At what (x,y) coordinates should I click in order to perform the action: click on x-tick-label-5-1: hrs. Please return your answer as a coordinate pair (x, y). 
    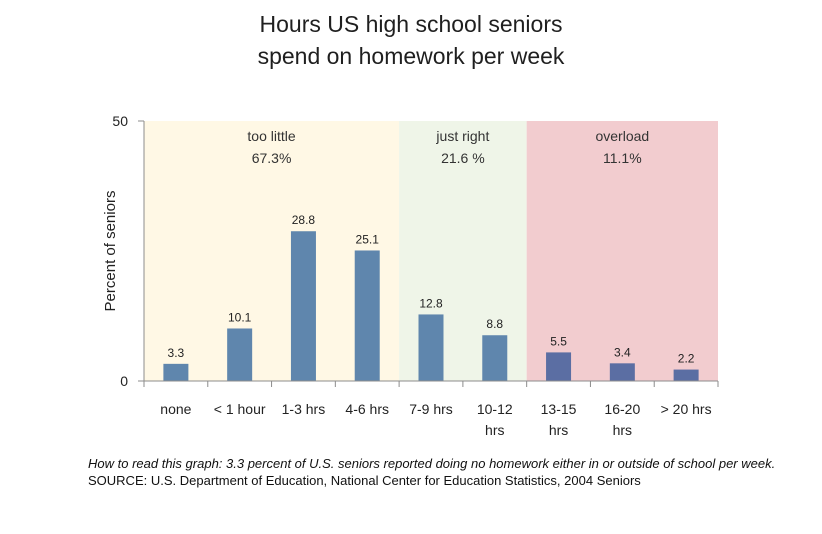
    Looking at the image, I should click on (494, 430).